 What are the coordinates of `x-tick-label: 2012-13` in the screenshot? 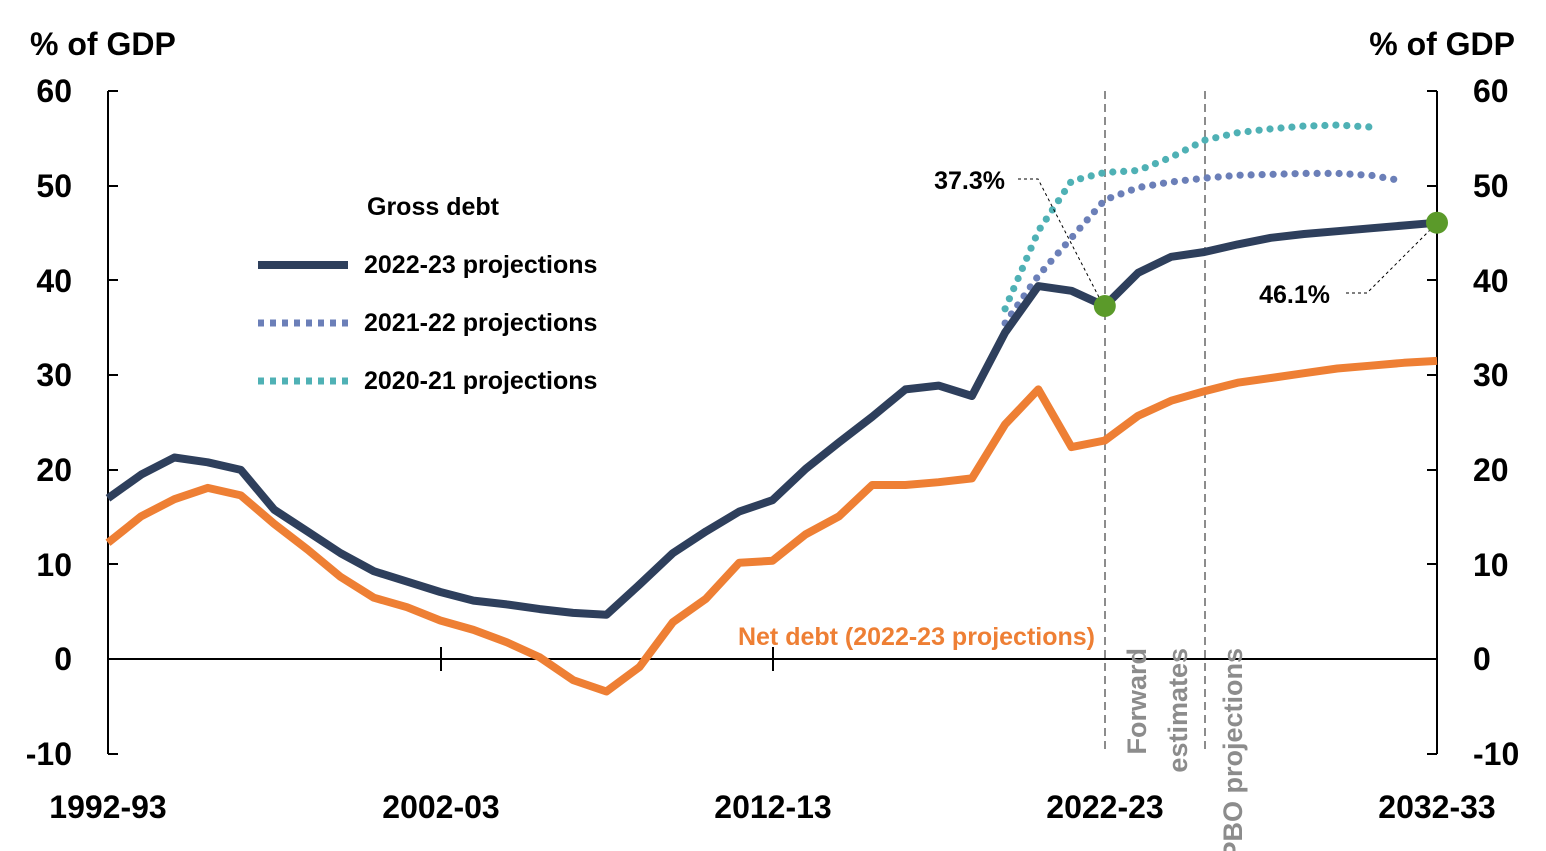 It's located at (772, 807).